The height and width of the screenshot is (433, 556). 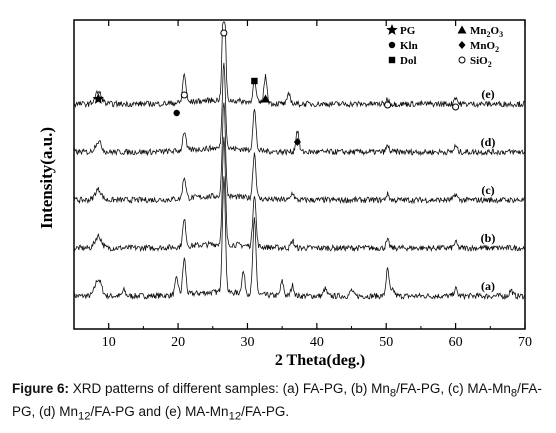 What do you see at coordinates (525, 342) in the screenshot?
I see `x-tick-label-70: 70` at bounding box center [525, 342].